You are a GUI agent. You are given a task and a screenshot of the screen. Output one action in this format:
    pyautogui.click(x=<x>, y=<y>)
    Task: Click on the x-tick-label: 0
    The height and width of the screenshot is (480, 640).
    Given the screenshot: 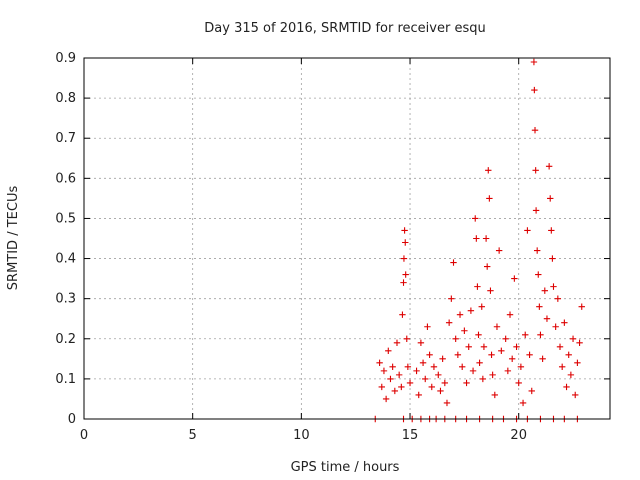 What is the action you would take?
    pyautogui.click(x=84, y=435)
    